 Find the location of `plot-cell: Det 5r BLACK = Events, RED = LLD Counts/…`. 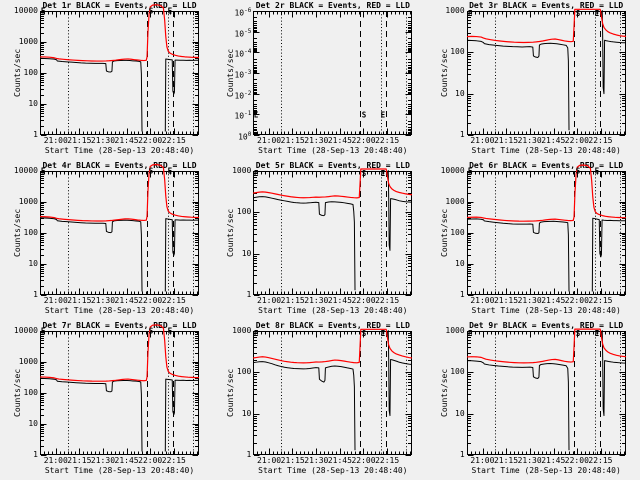

plot-cell: Det 5r BLACK = Events, RED = LLD Counts/… is located at coordinates (319, 240).